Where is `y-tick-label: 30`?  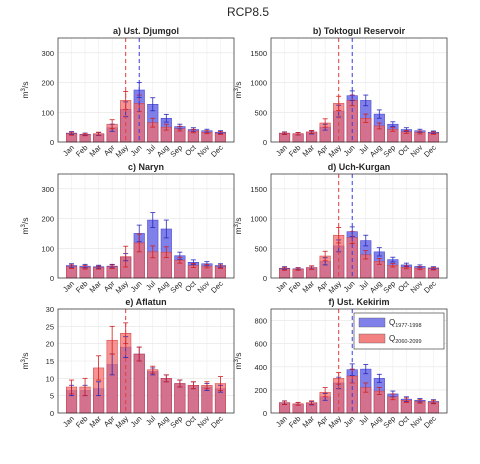
y-tick-label: 30 is located at coordinates (50, 309).